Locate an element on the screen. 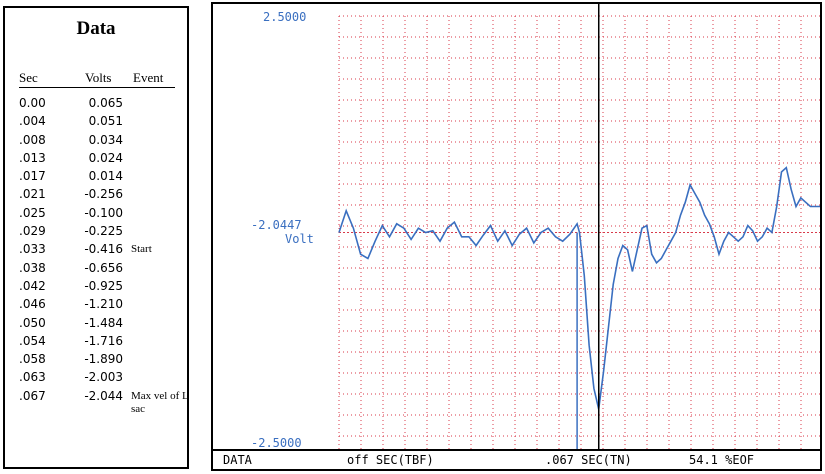 The image size is (825, 474). row-sec: .017 is located at coordinates (32, 176).